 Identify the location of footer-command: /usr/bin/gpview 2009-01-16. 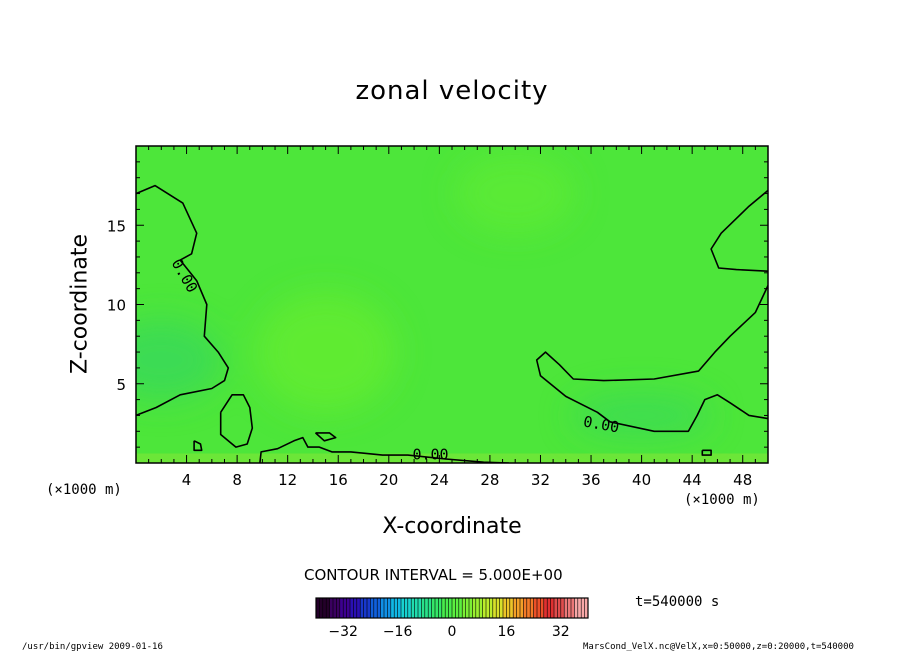
(92, 647).